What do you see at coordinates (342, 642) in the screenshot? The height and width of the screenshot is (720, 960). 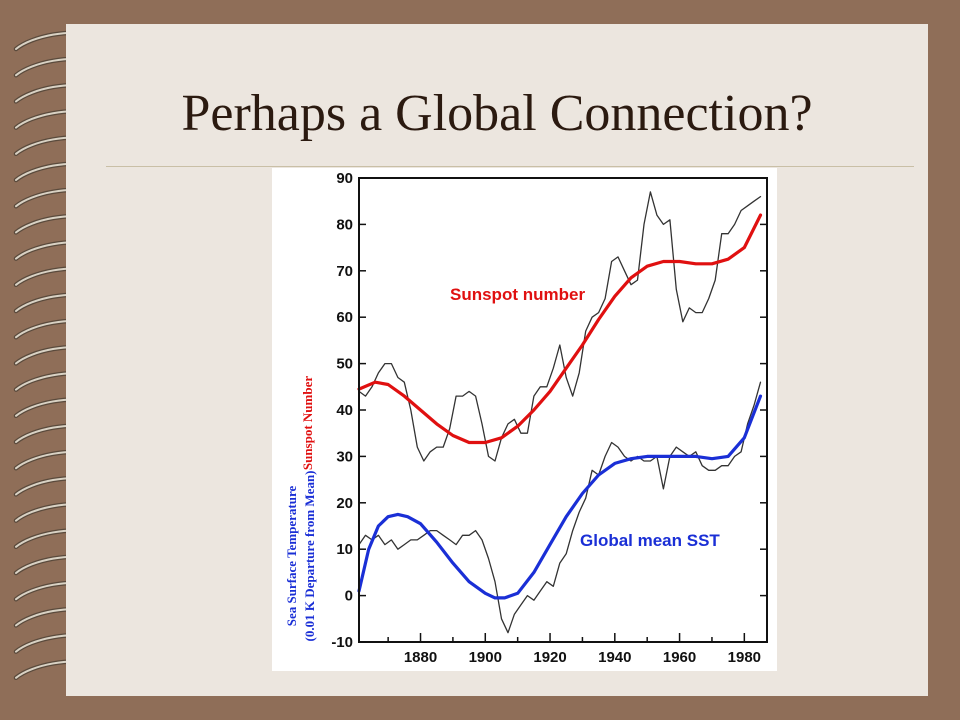 I see `y-tick-label: -10` at bounding box center [342, 642].